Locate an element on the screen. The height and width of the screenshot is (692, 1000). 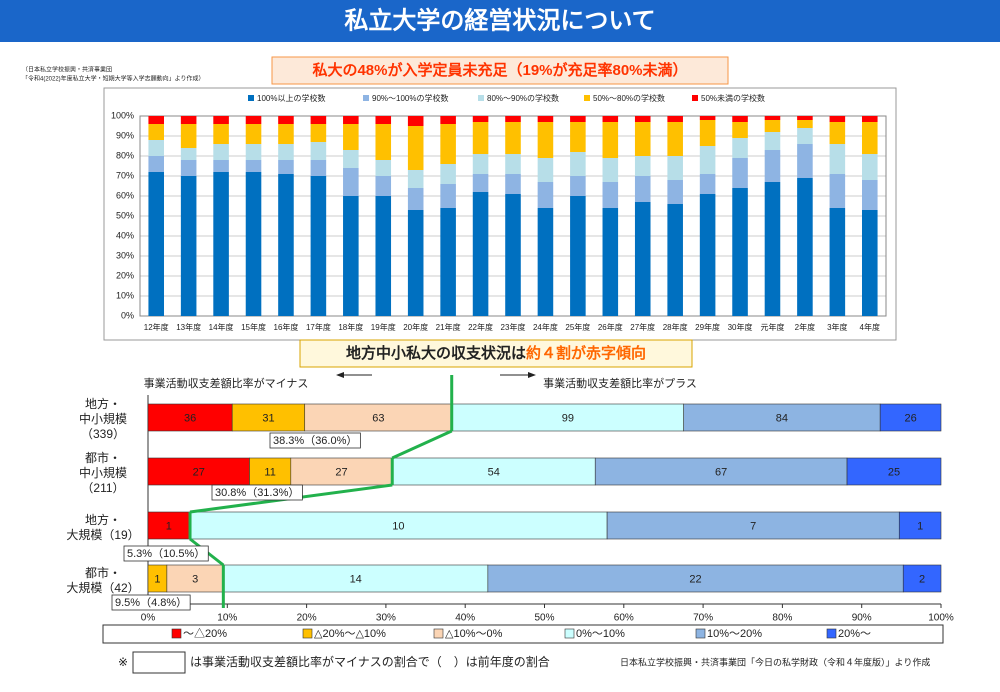
x-tick-label: 20年度 is located at coordinates (415, 327).